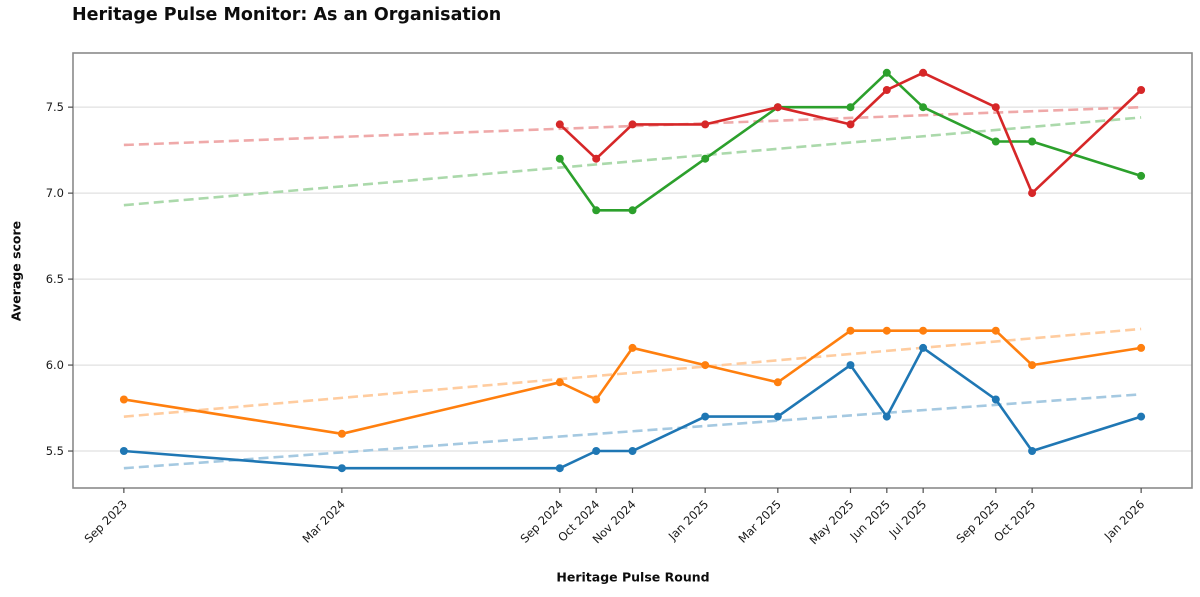  I want to click on y-tick-label: 7.5, so click(55, 107).